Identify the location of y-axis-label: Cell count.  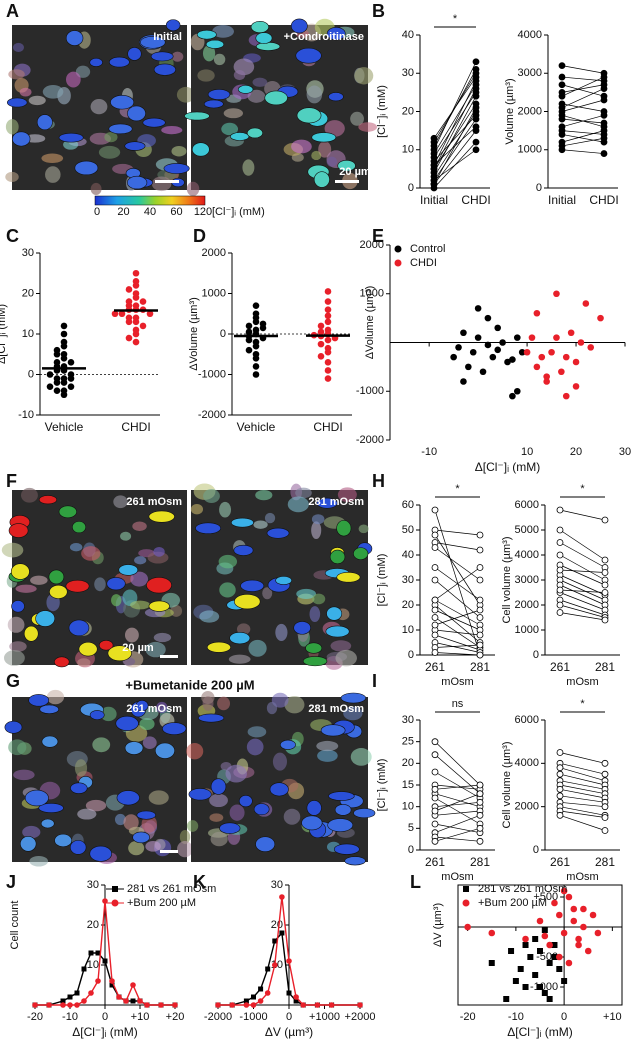
(15, 925).